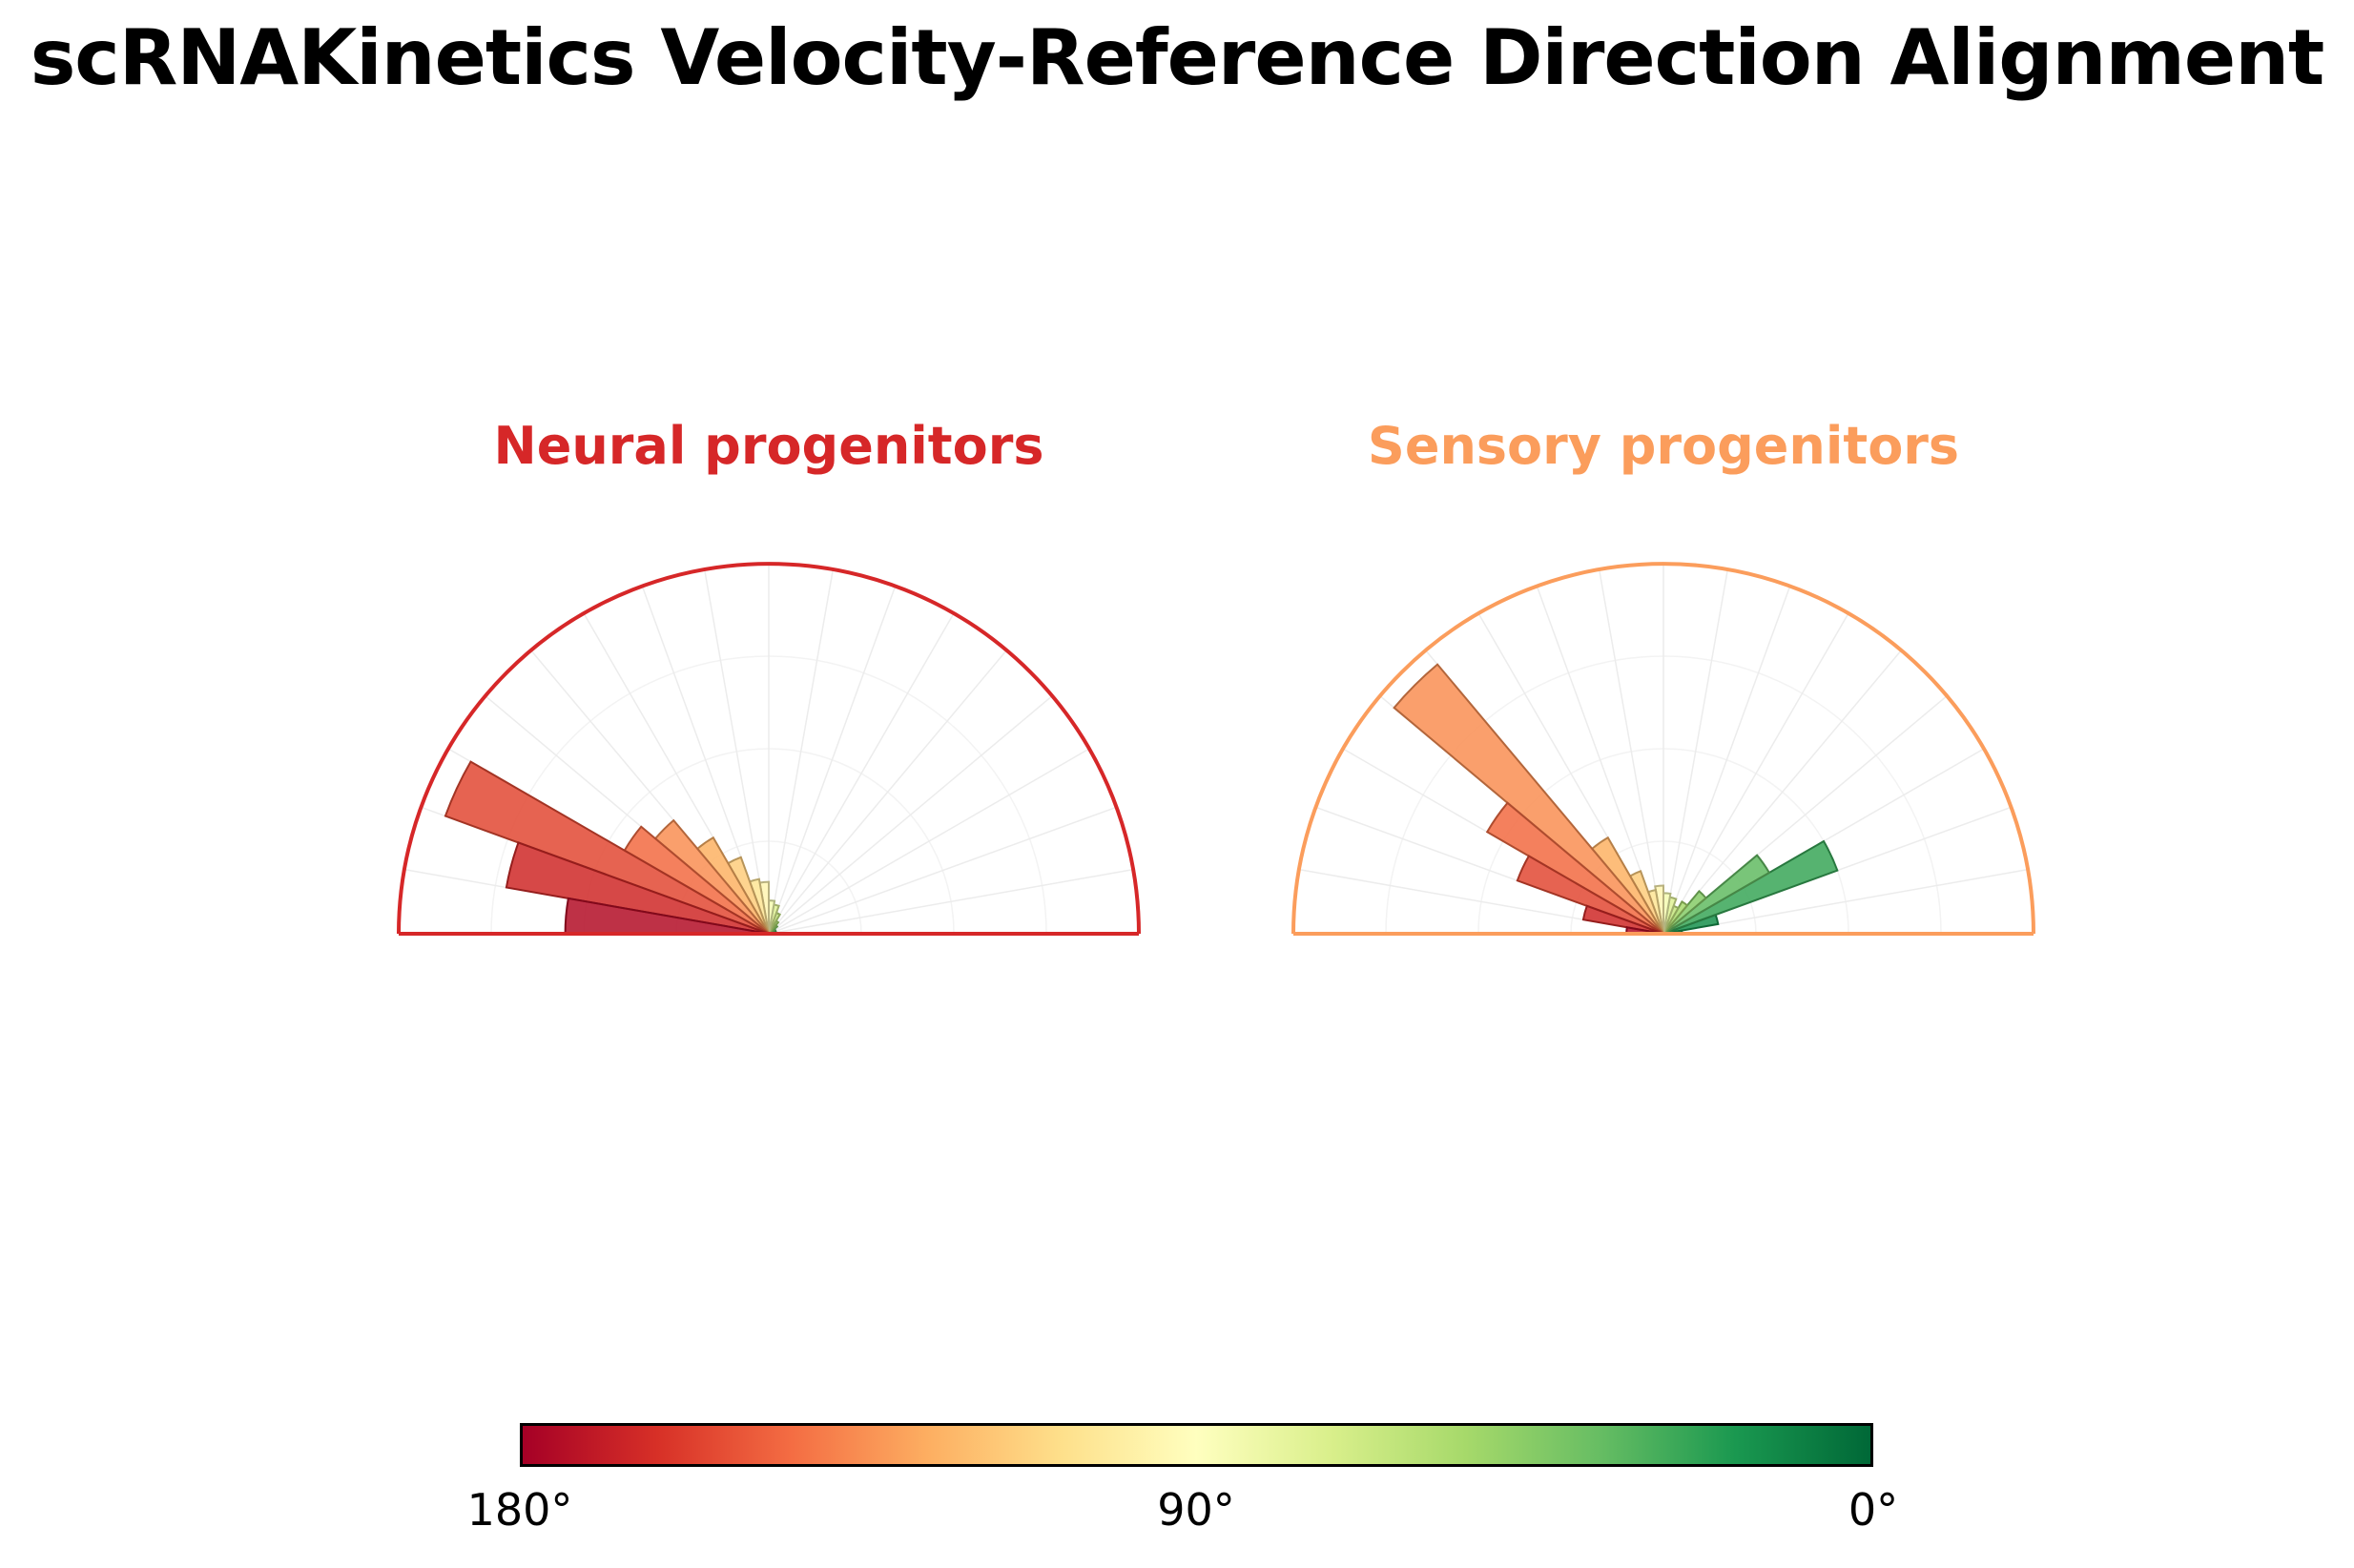  I want to click on sensory-progenitors-rose-chart, so click(1663, 749).